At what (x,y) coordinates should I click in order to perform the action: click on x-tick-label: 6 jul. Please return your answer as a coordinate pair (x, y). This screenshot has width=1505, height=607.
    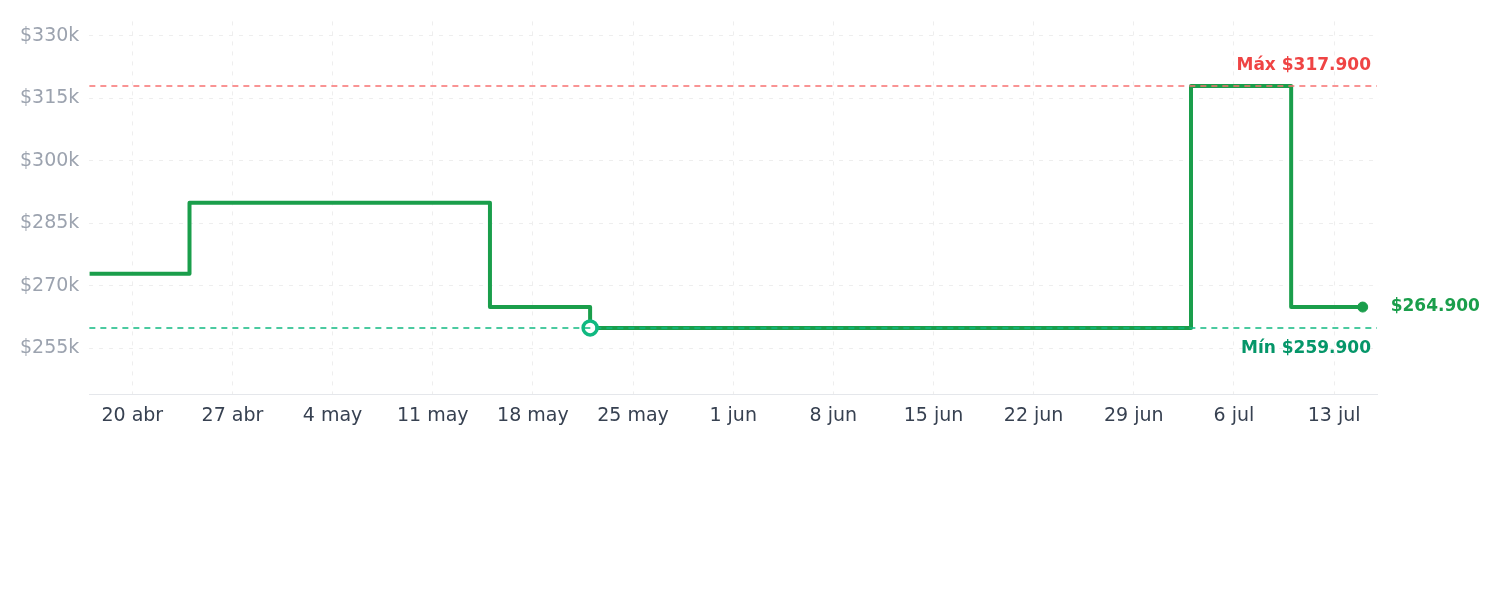
    Looking at the image, I should click on (1234, 413).